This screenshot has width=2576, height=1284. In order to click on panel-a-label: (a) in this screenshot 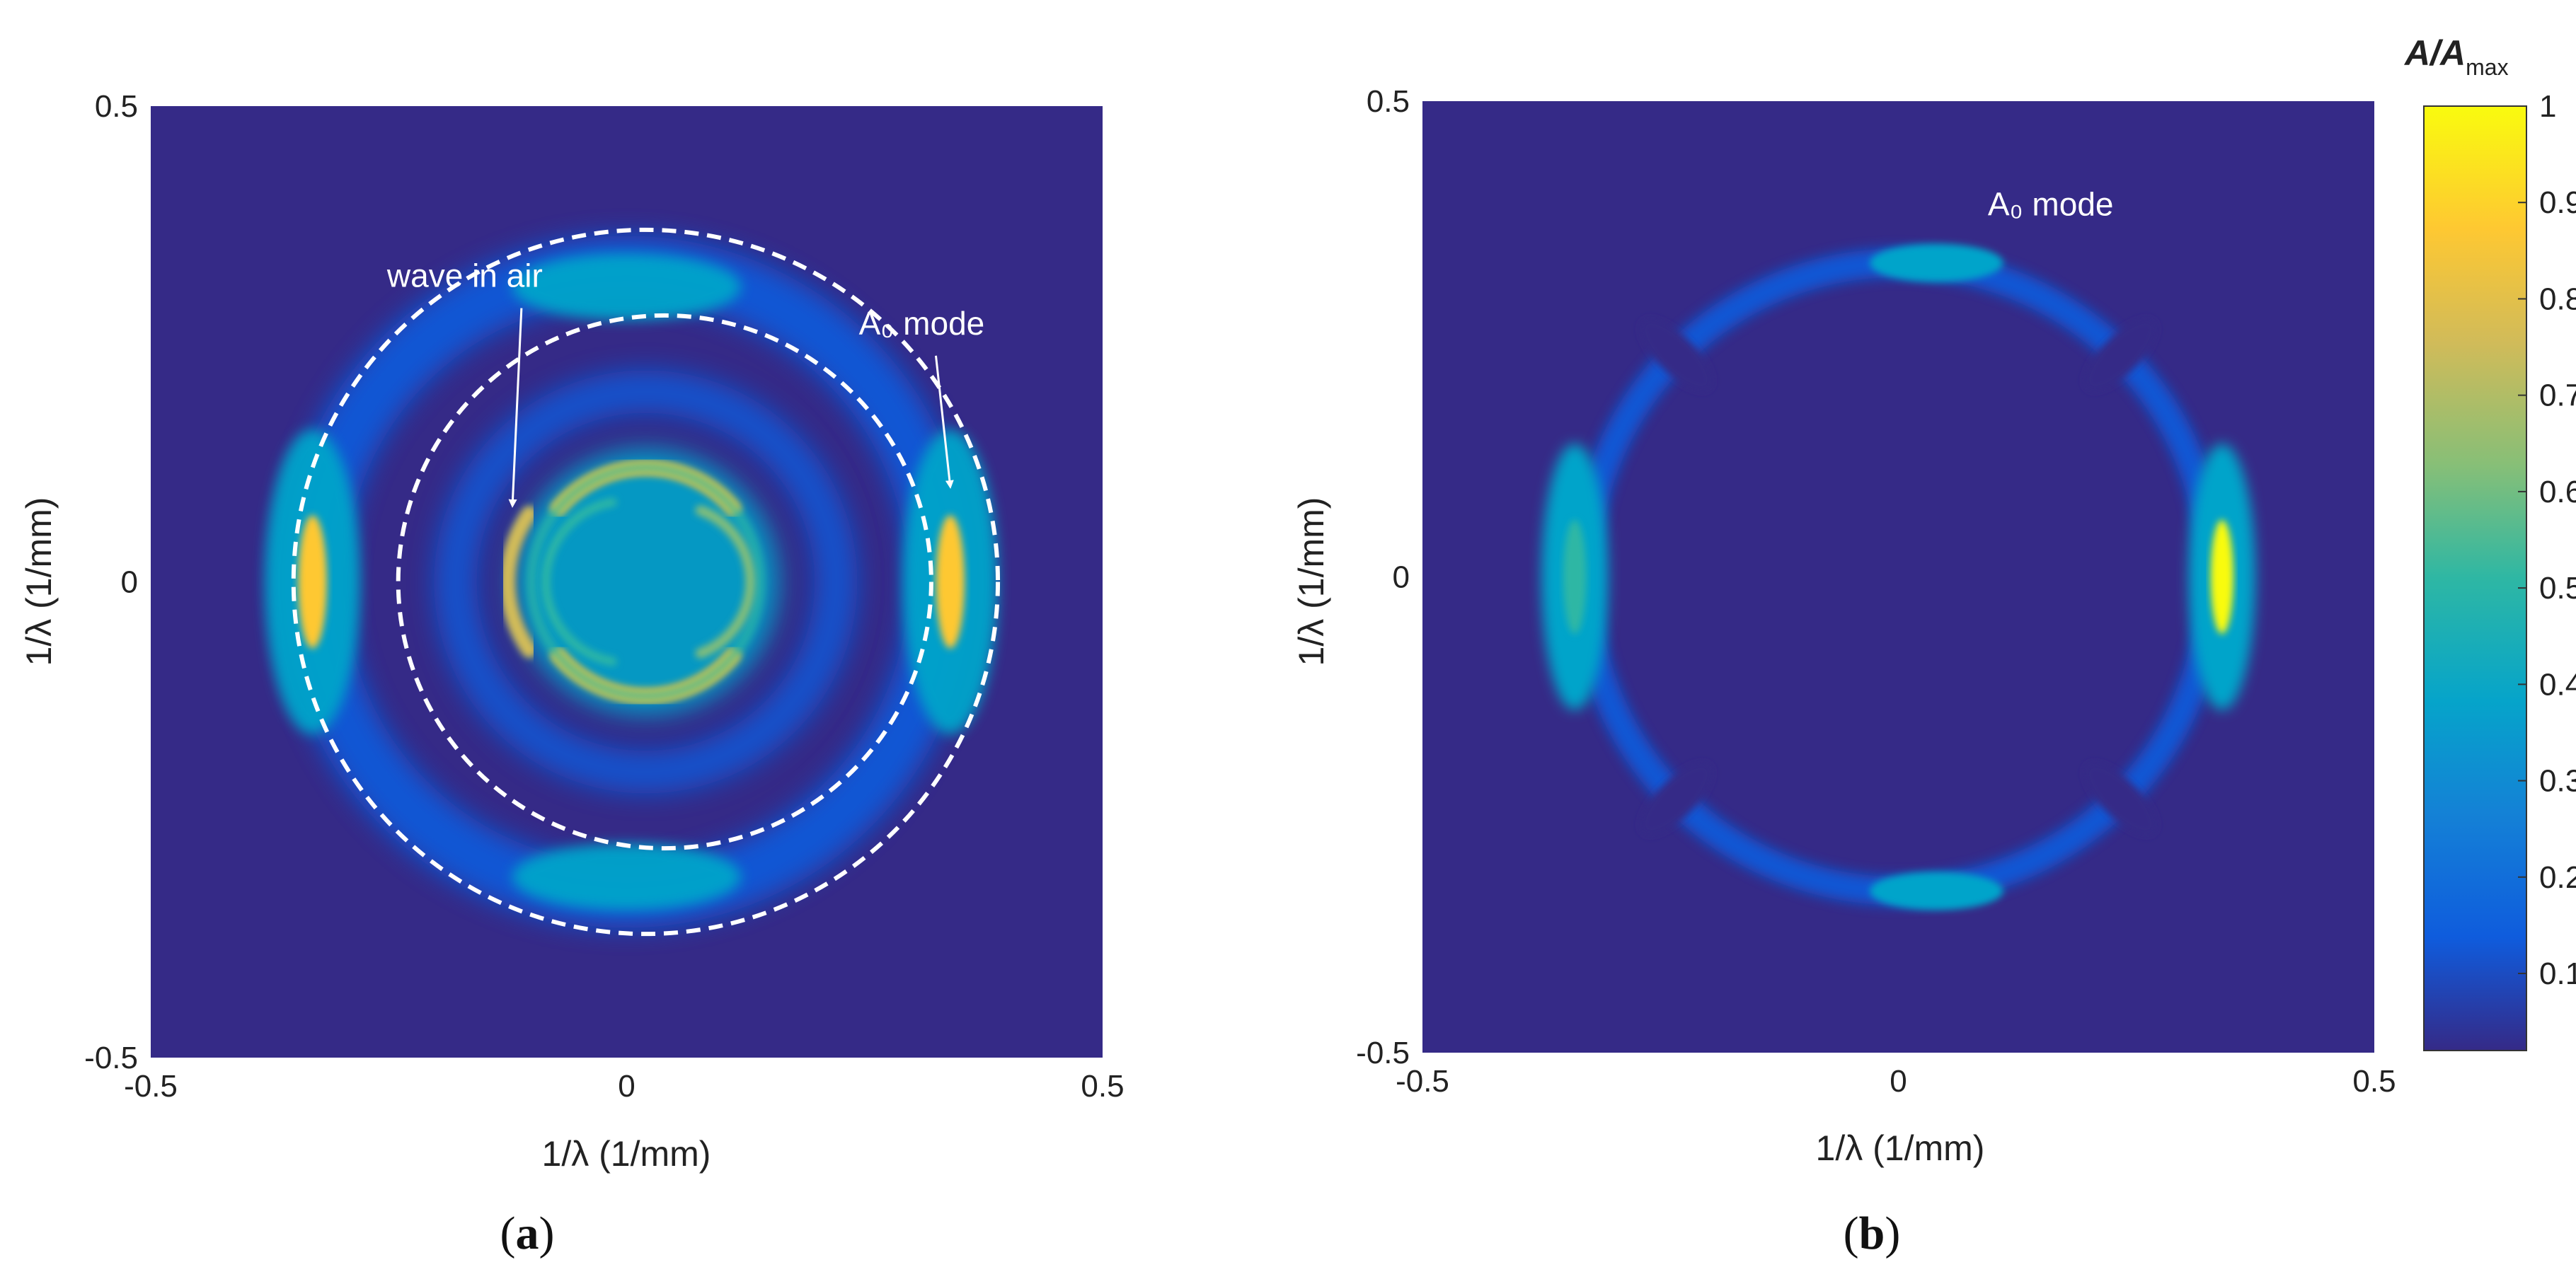, I will do `click(528, 1233)`.